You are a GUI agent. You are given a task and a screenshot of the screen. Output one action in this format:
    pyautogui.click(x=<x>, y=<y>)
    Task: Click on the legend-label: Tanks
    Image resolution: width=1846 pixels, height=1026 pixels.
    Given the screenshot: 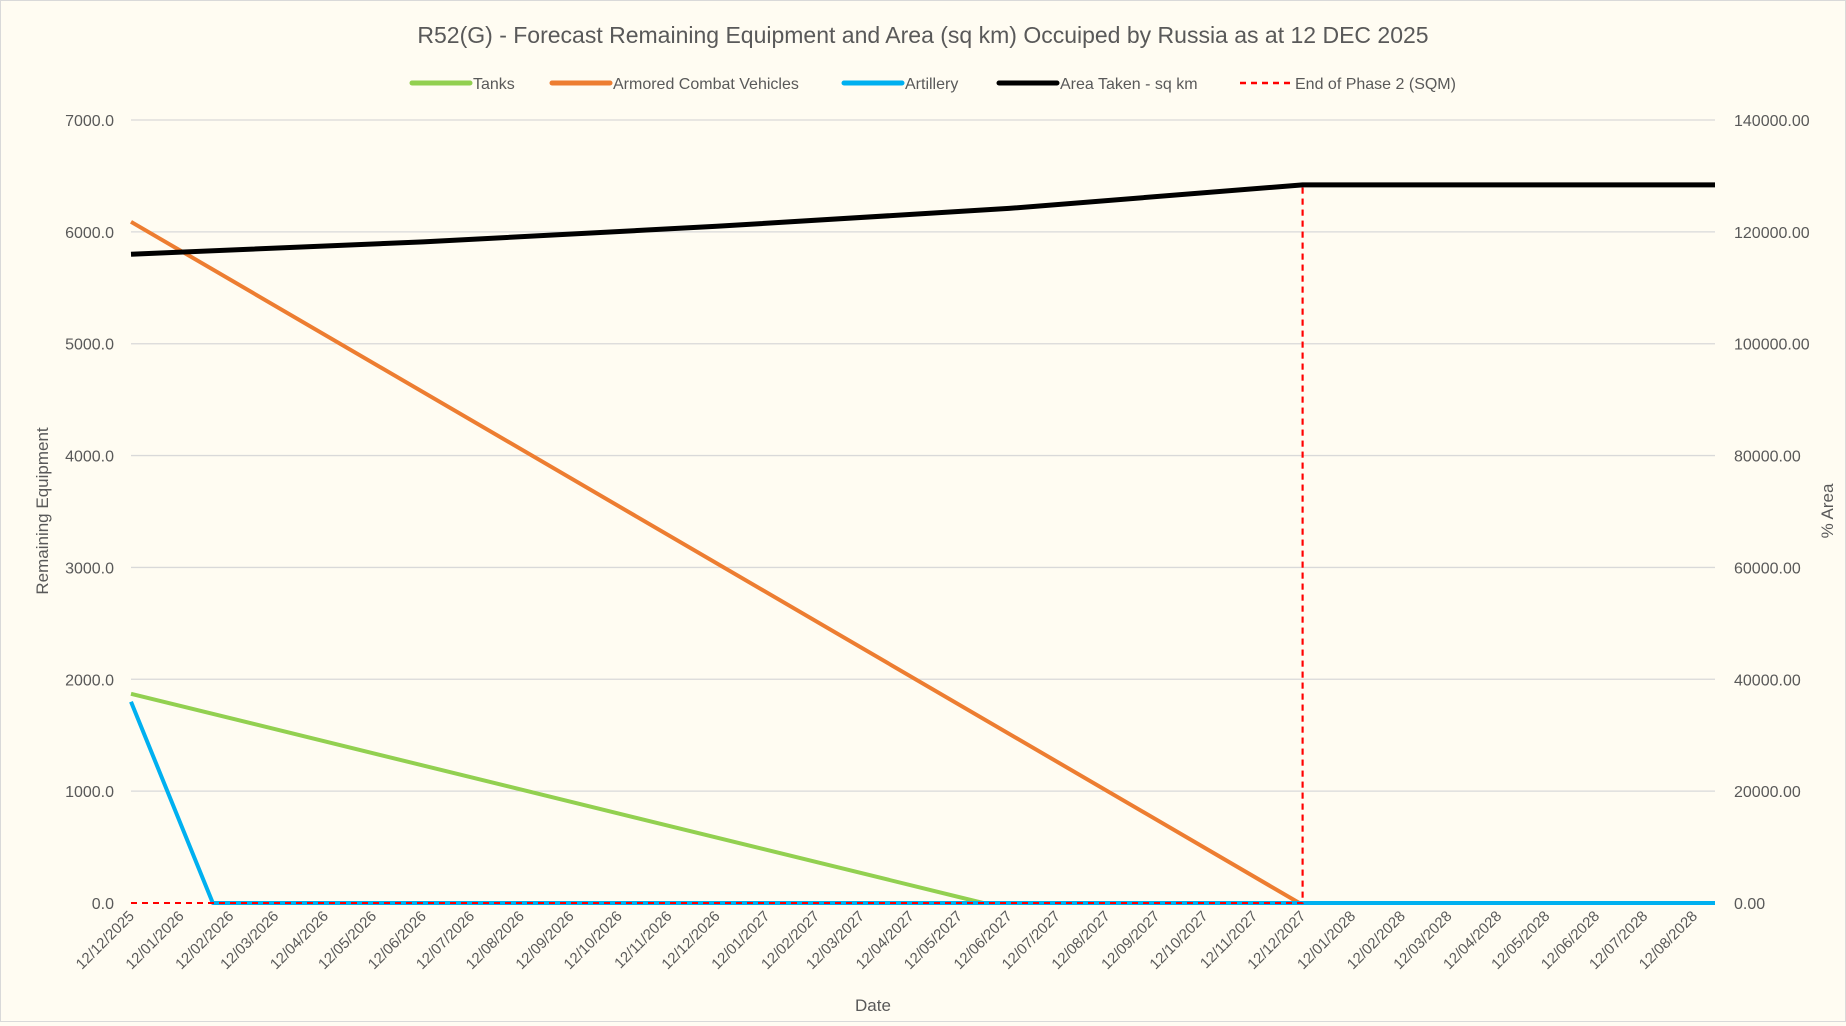 What is the action you would take?
    pyautogui.click(x=494, y=84)
    